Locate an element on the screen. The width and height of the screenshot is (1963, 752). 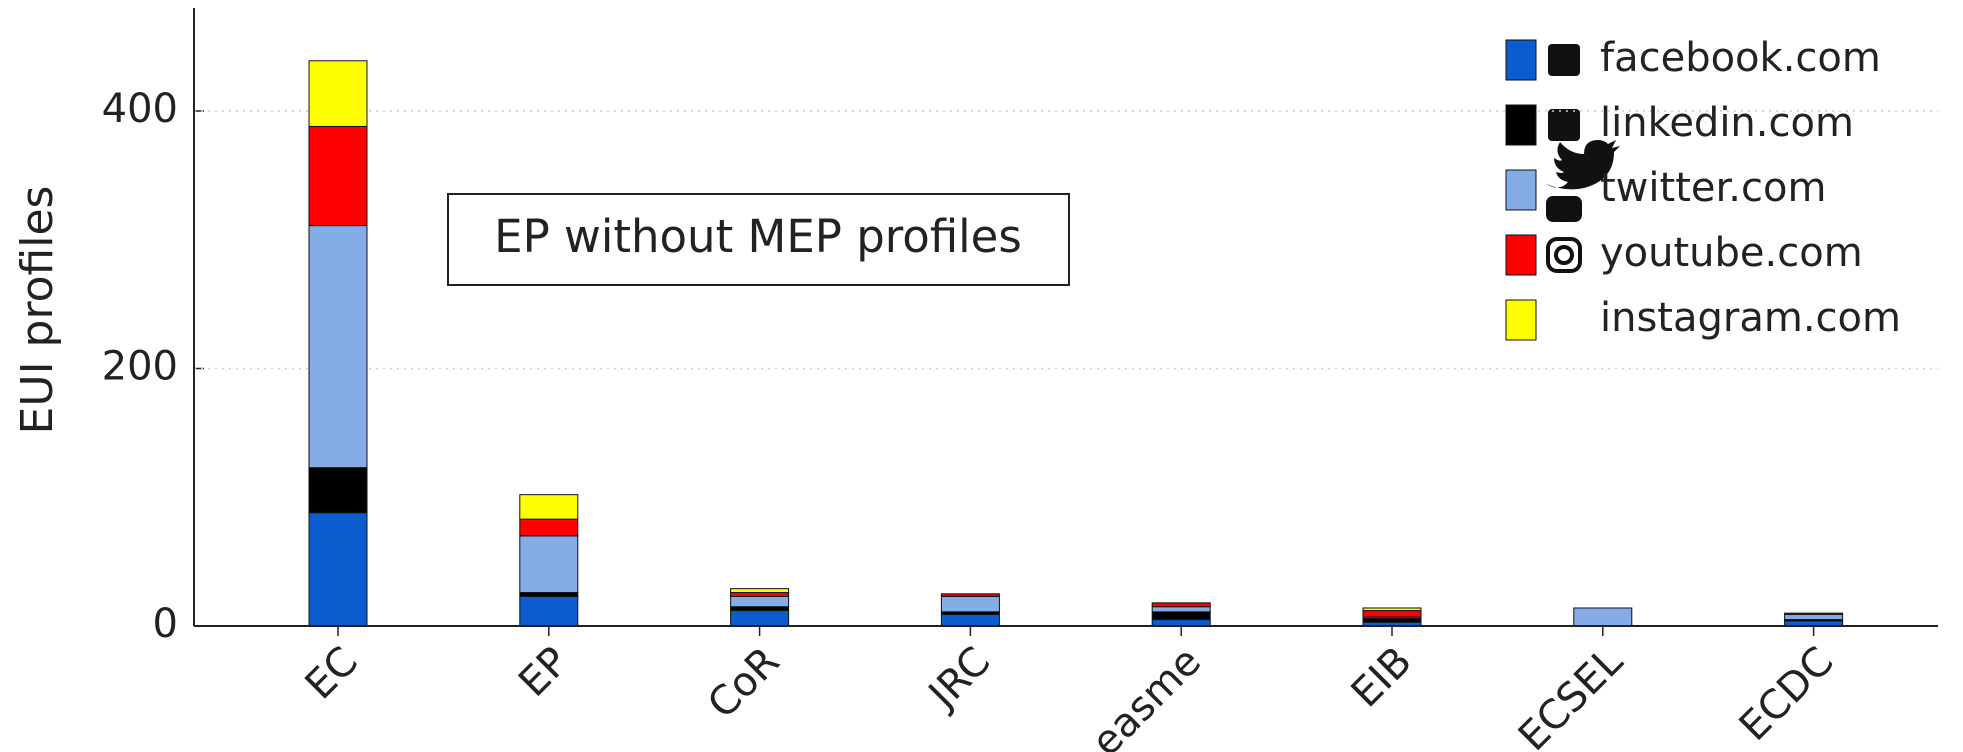
legend-icons is located at coordinates (1583, 158).